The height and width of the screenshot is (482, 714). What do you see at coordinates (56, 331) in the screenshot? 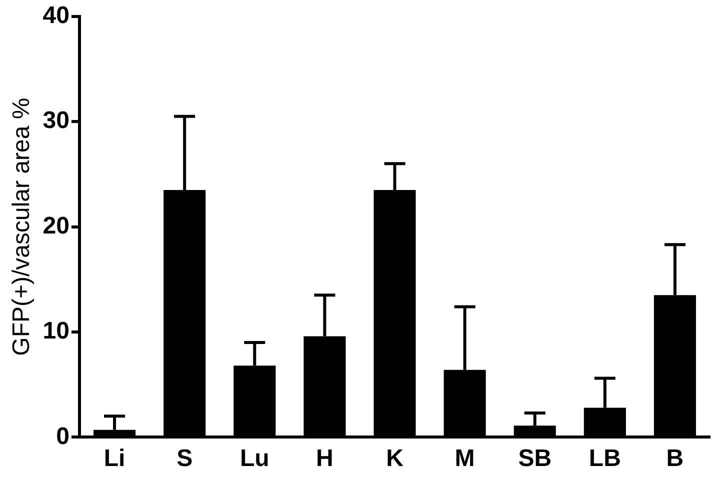
I see `y-tick-label: 10` at bounding box center [56, 331].